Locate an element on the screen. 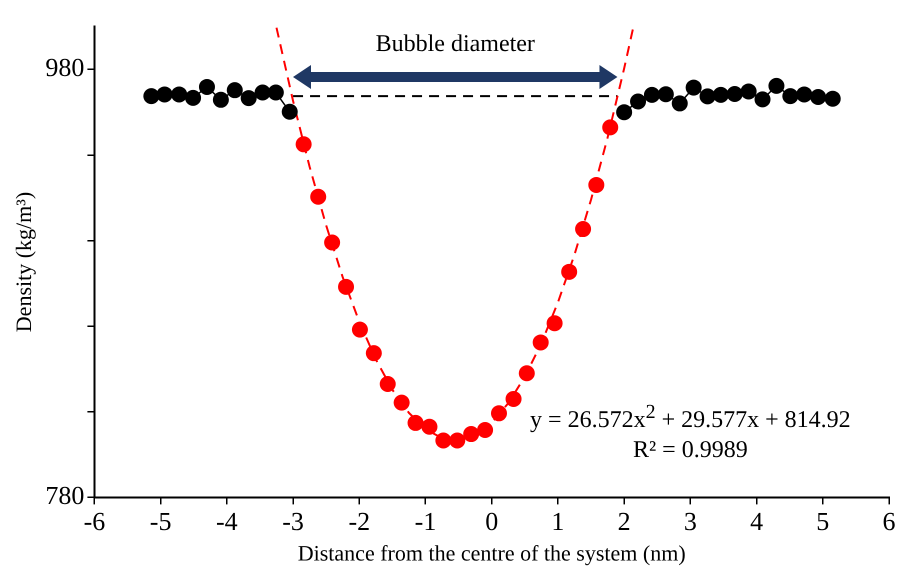  x-tick-label: 5 is located at coordinates (823, 521).